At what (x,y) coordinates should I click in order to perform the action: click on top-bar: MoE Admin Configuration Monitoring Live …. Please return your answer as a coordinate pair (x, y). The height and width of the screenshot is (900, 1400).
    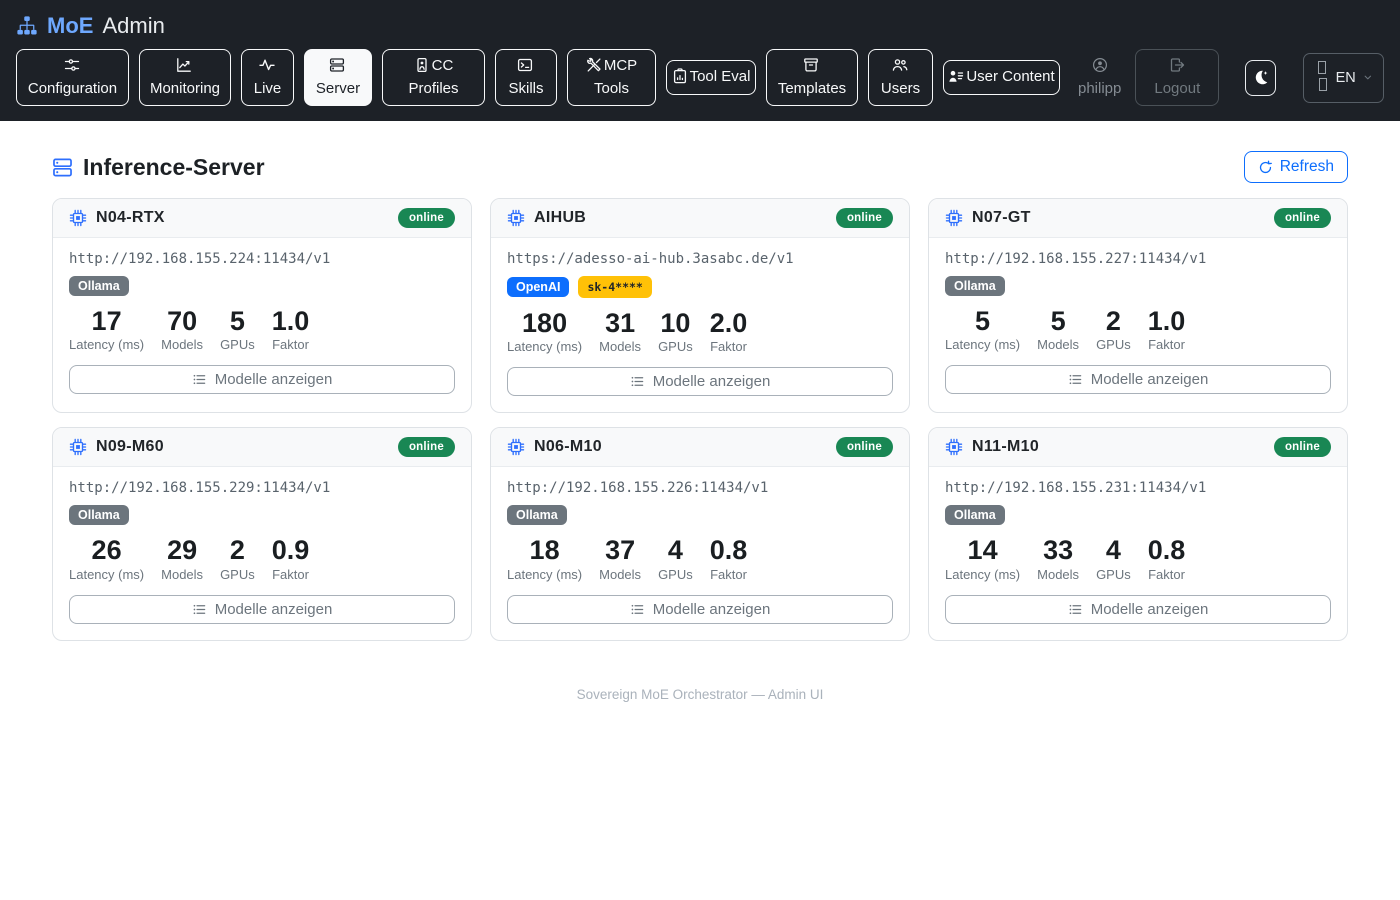
    Looking at the image, I should click on (700, 60).